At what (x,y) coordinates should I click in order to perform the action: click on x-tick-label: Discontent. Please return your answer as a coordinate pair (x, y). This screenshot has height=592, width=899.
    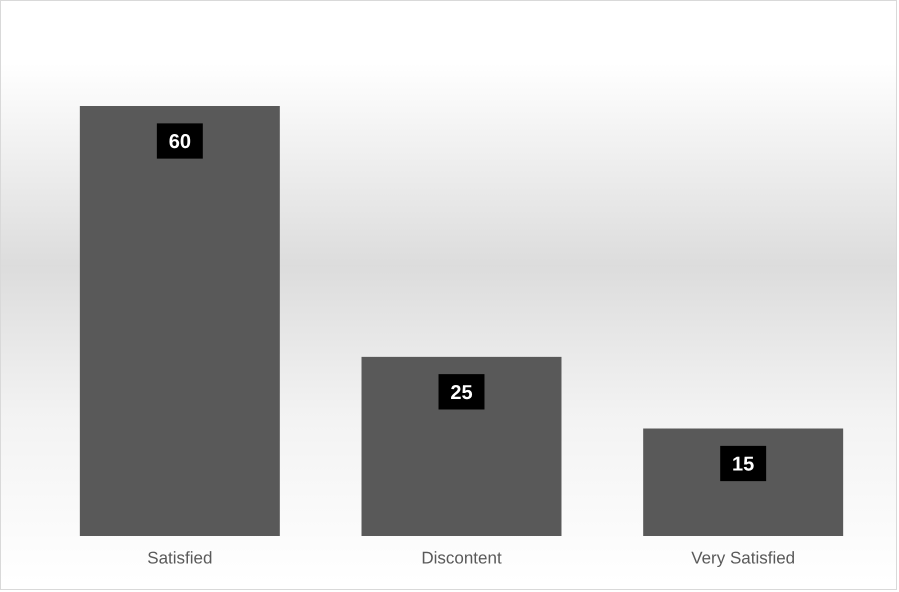
    Looking at the image, I should click on (461, 558).